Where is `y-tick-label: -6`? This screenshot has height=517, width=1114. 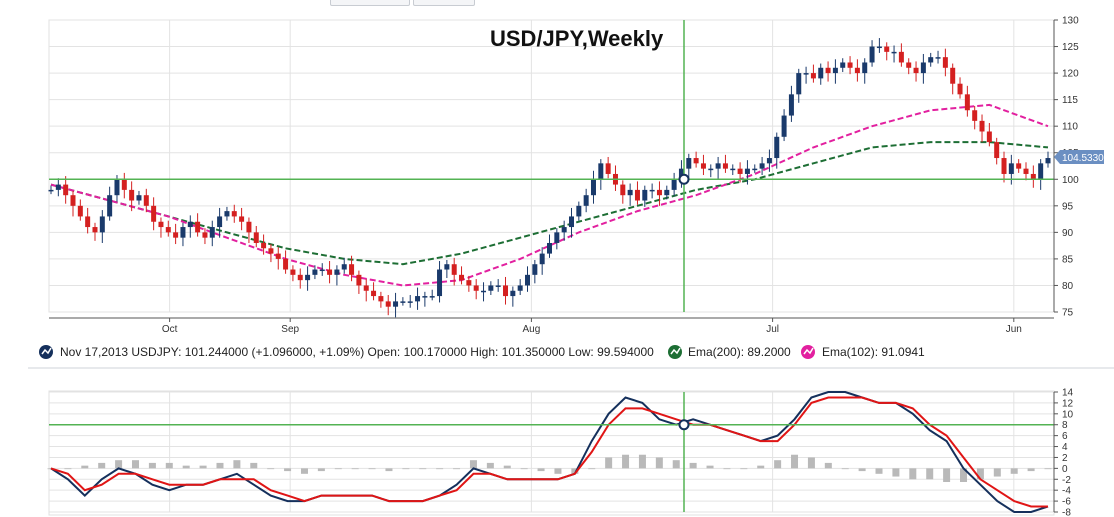
y-tick-label: -6 is located at coordinates (1066, 502).